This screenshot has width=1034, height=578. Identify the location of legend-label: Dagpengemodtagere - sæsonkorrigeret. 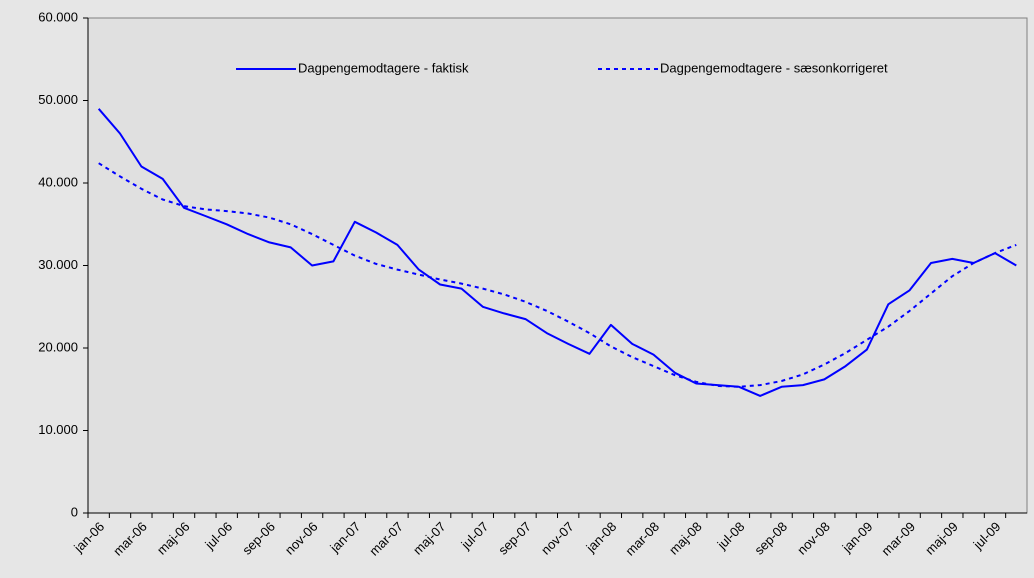
(774, 67).